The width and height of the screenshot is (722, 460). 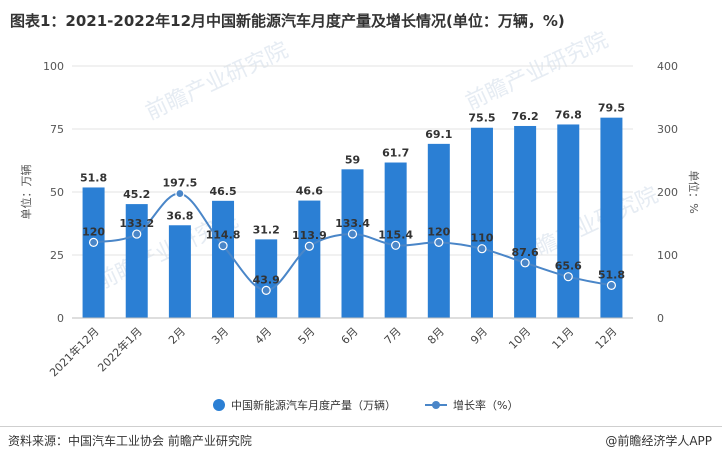 I want to click on x-tick-label: 8月, so click(x=436, y=336).